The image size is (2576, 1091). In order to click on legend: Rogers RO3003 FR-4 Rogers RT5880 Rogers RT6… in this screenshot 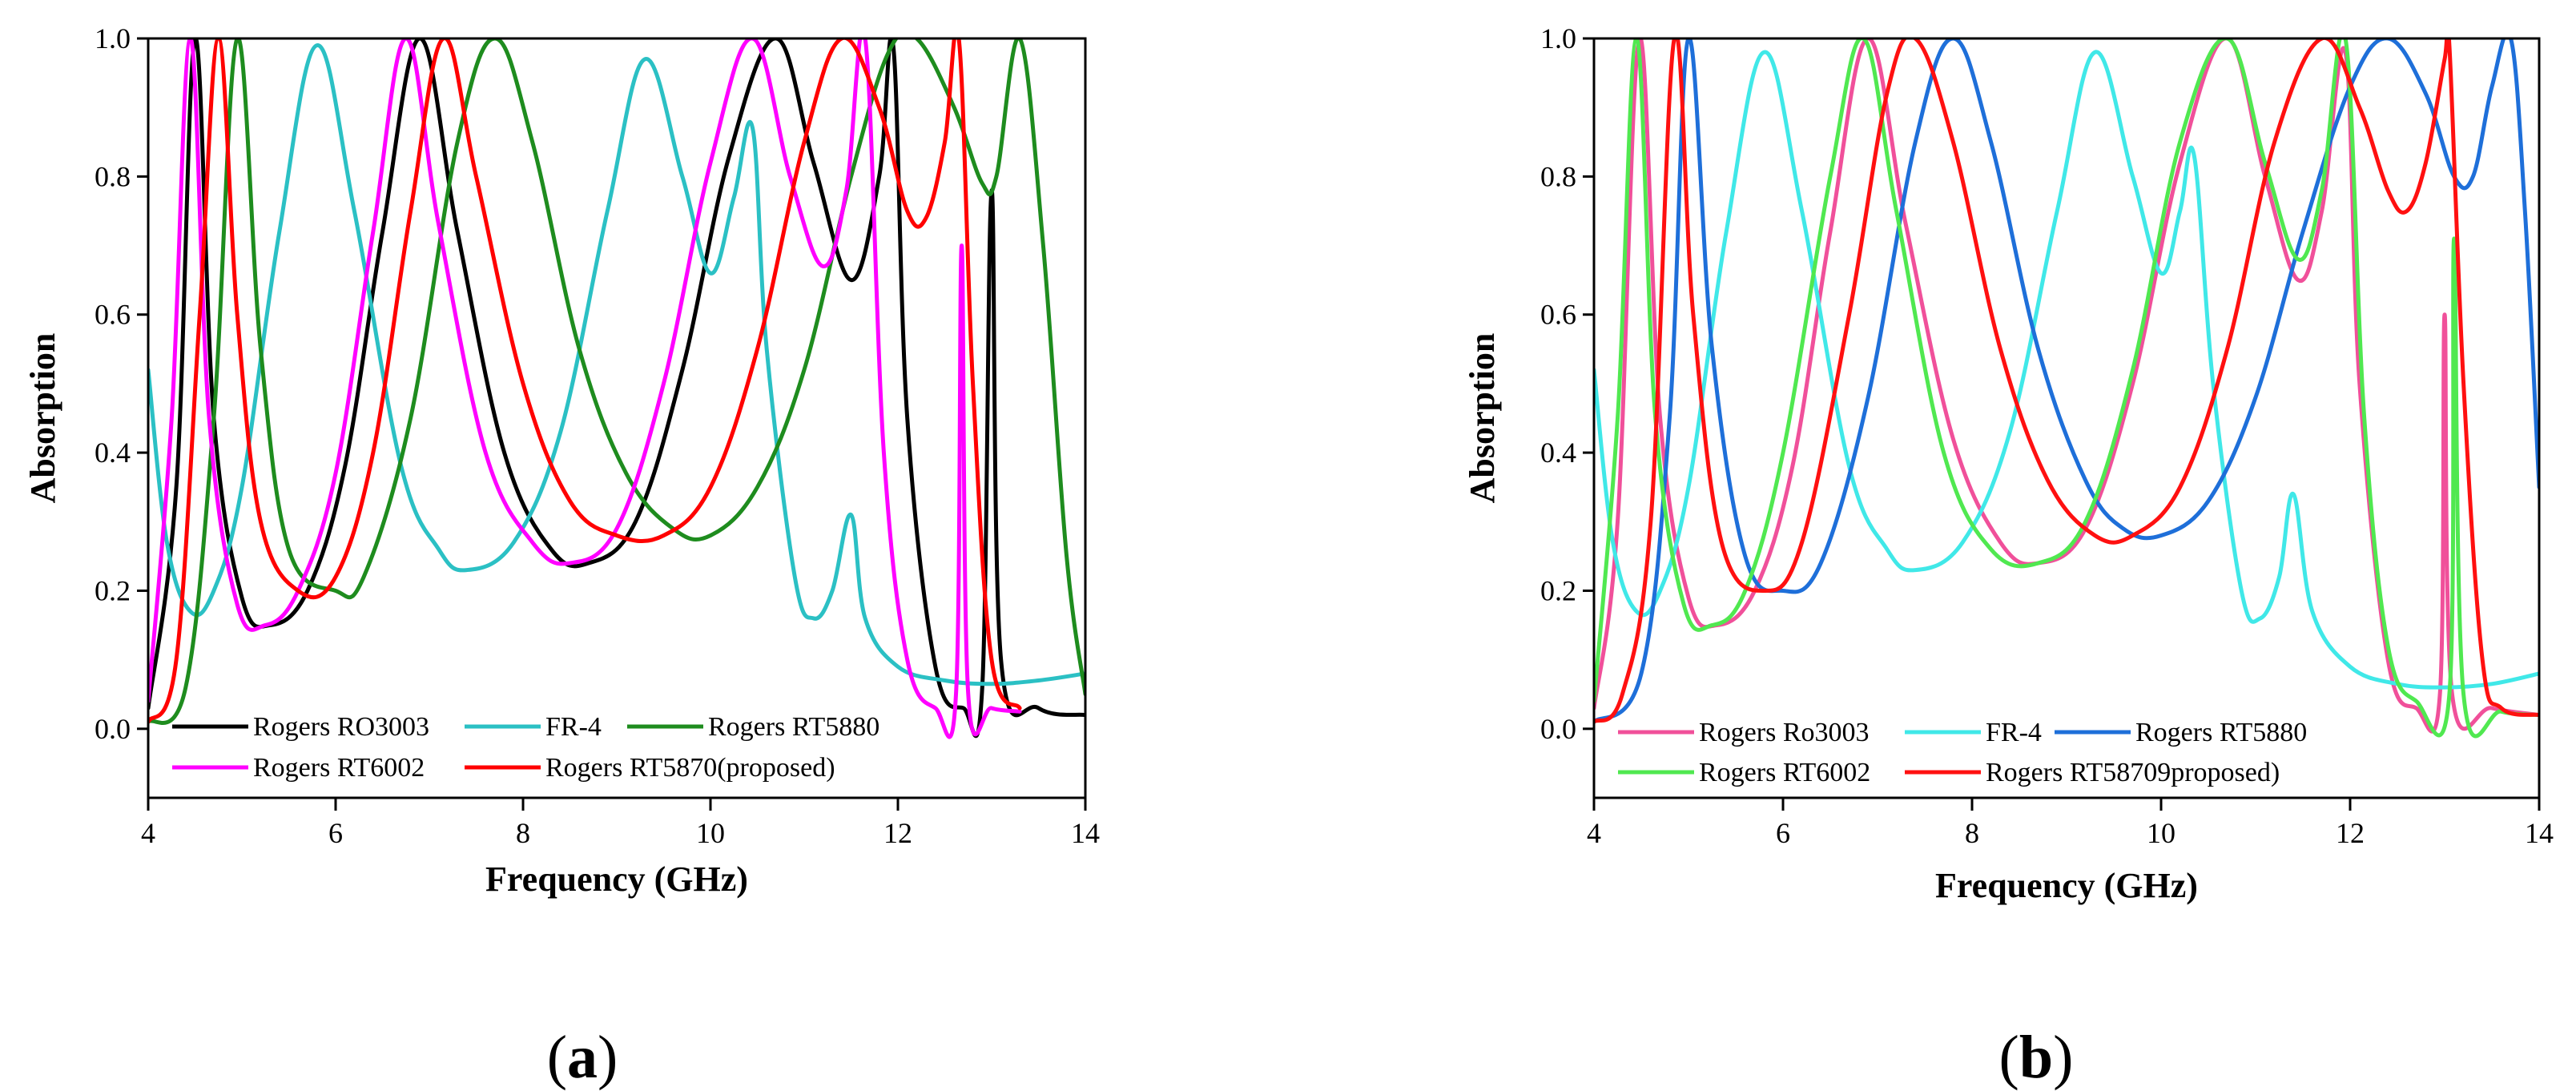, I will do `click(526, 747)`.